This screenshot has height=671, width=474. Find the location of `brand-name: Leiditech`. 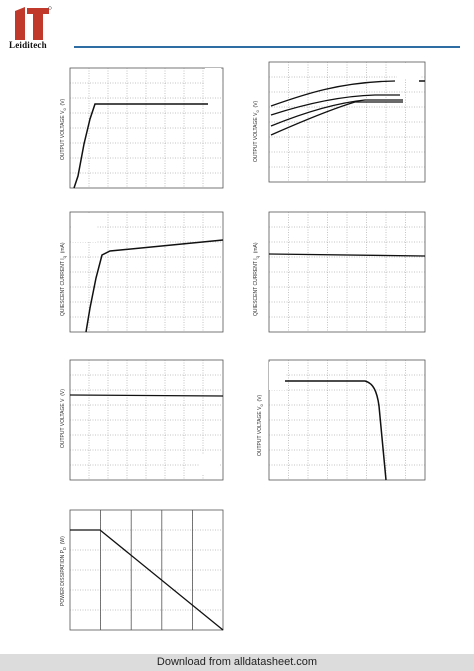

brand-name: Leiditech is located at coordinates (28, 45).